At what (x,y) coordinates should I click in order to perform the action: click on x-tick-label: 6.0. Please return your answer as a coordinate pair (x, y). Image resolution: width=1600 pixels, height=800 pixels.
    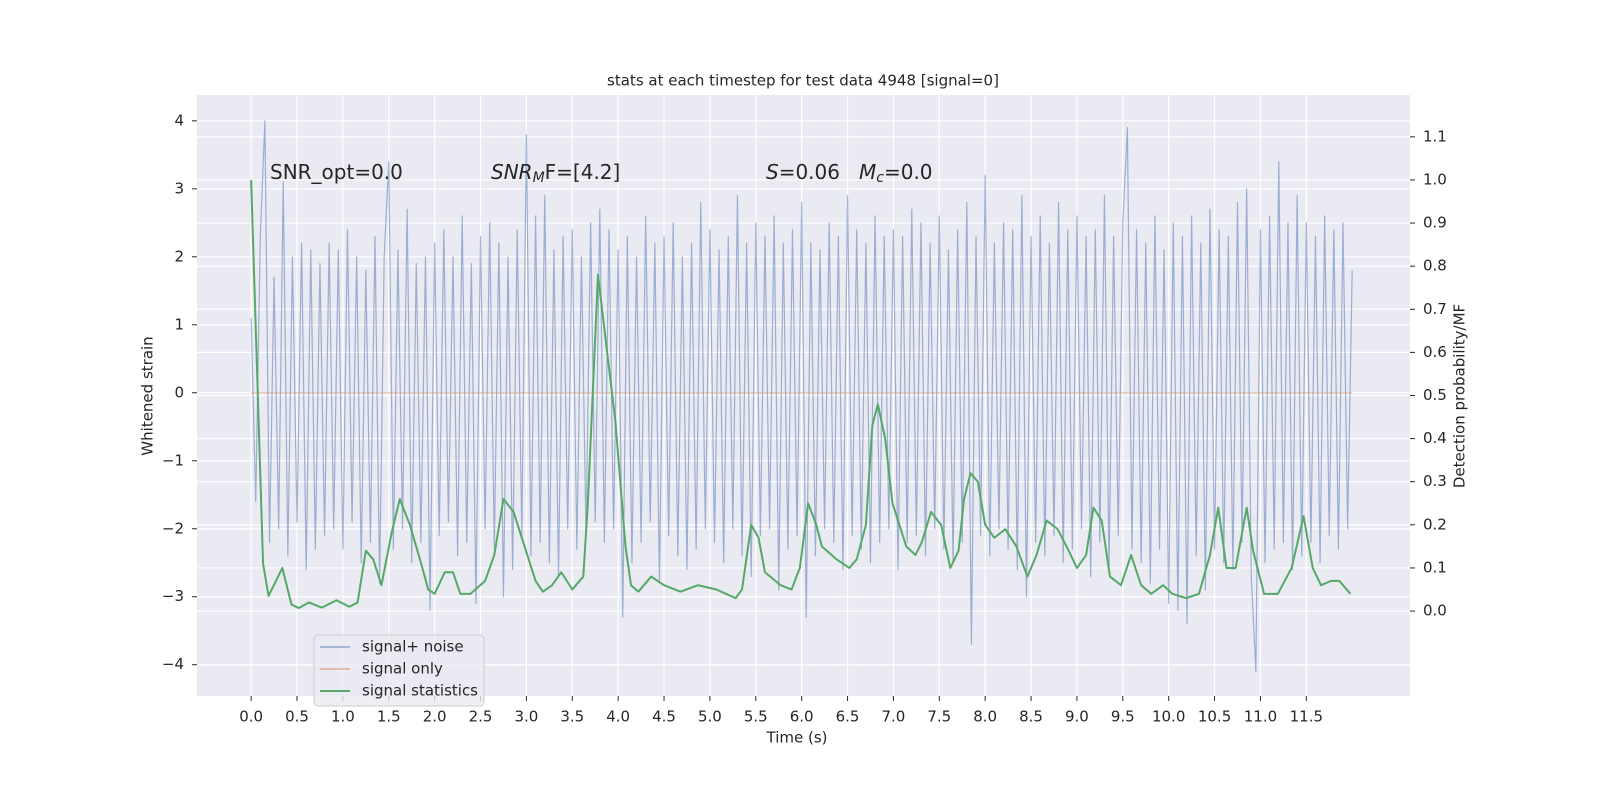
    Looking at the image, I should click on (802, 717).